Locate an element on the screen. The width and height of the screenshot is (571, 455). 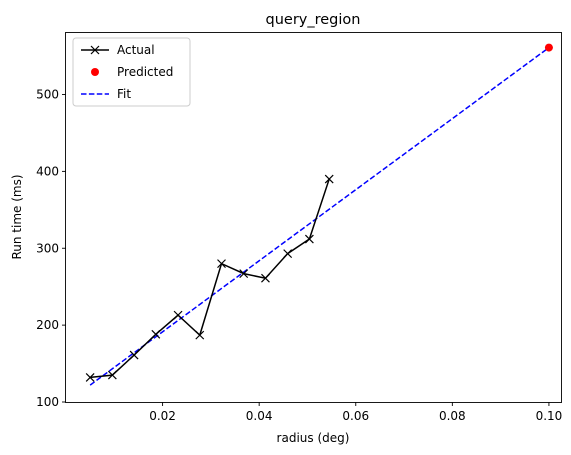
x-tick-label: 0.06 is located at coordinates (355, 416).